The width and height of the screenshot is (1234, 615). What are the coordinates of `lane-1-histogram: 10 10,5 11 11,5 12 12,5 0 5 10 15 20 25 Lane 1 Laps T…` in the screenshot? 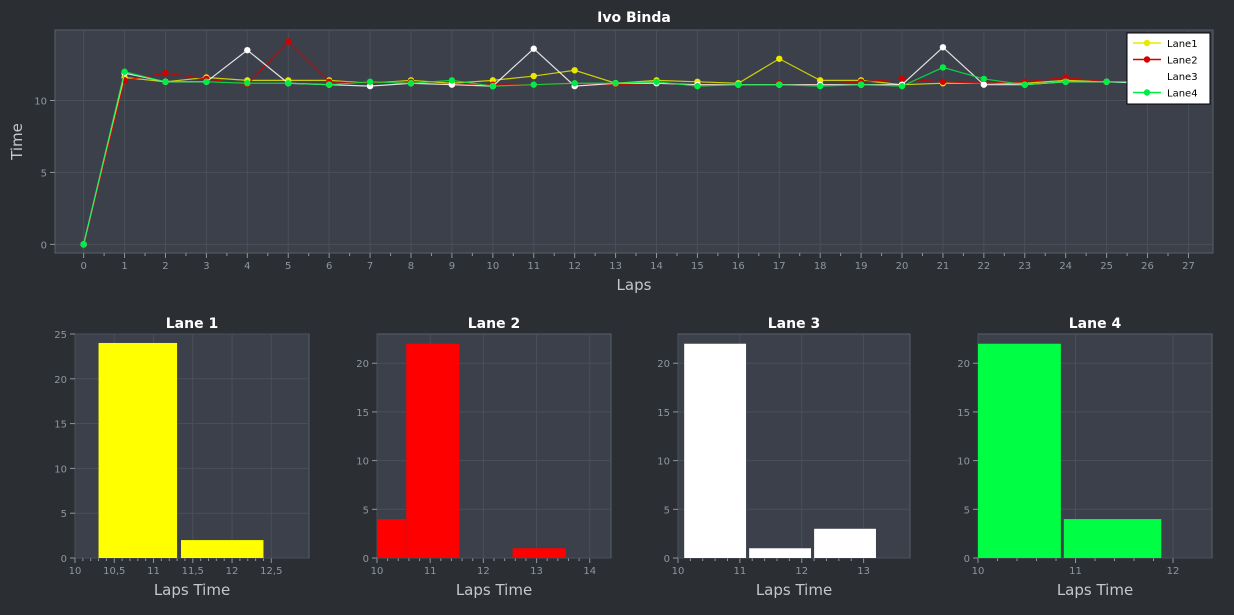 It's located at (182, 457).